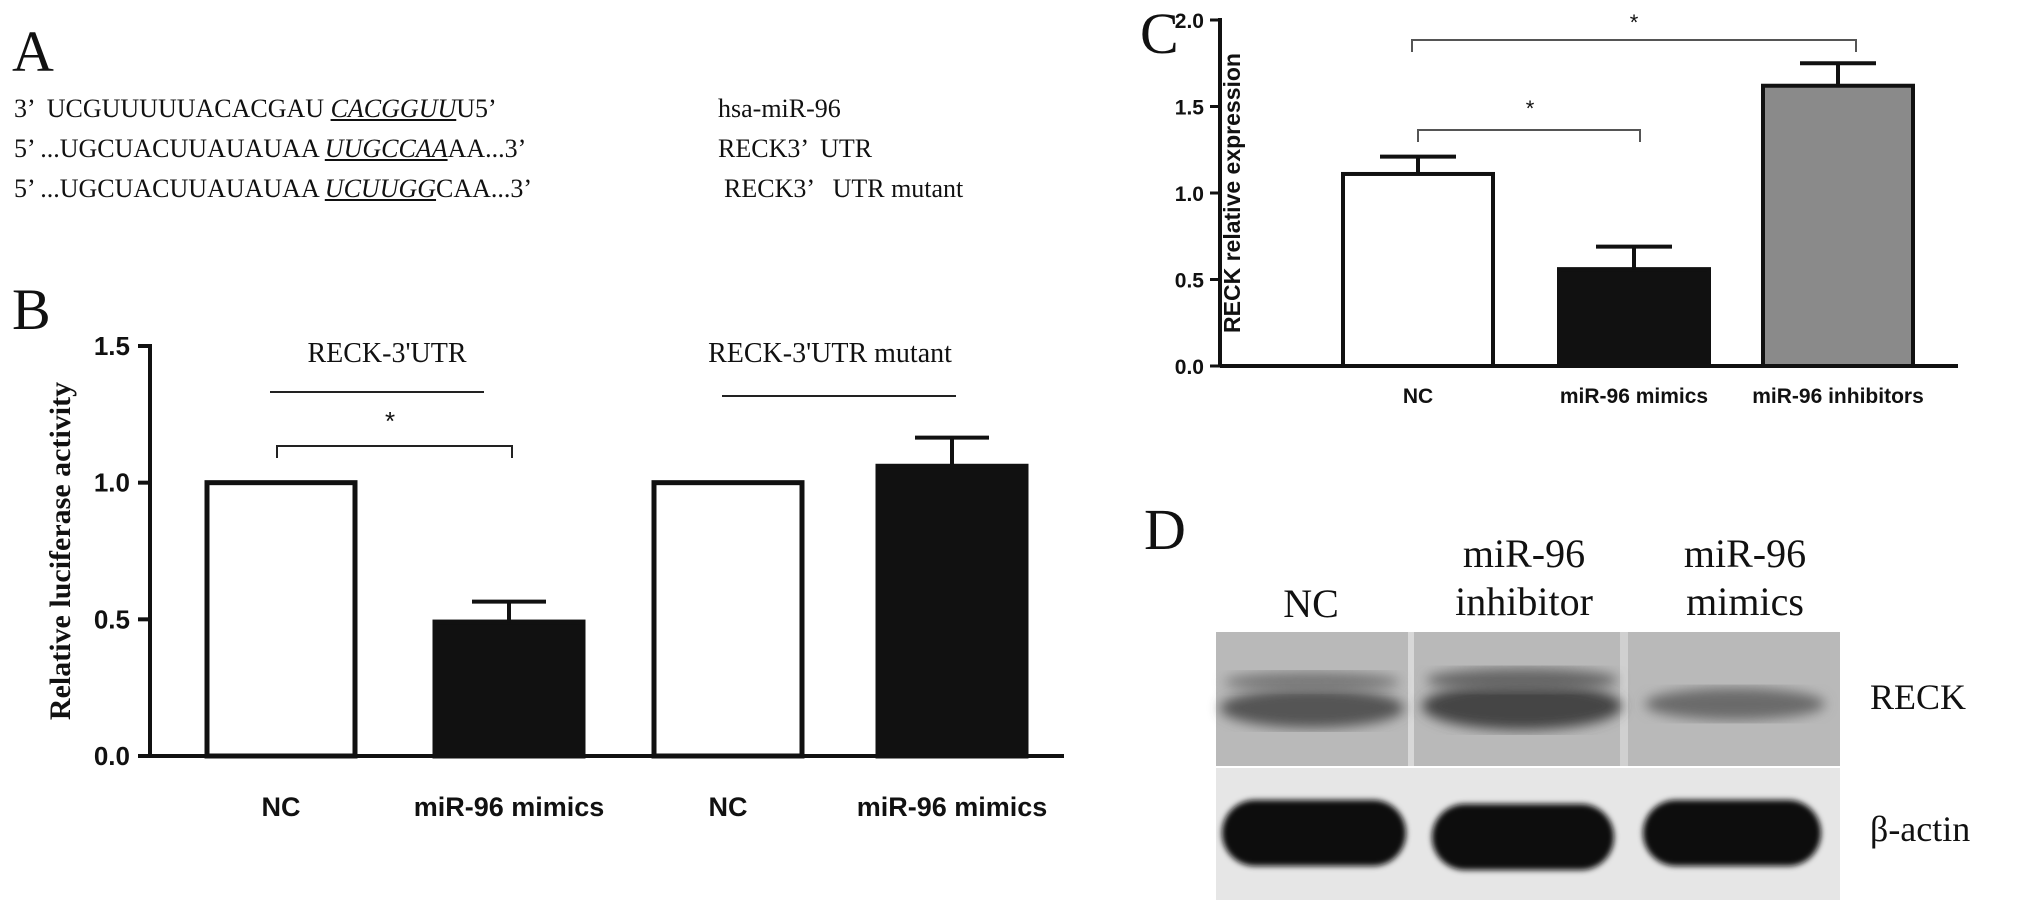 The height and width of the screenshot is (910, 2031). What do you see at coordinates (1745, 577) in the screenshot?
I see `lane-label-mimics: miR-96 mimics` at bounding box center [1745, 577].